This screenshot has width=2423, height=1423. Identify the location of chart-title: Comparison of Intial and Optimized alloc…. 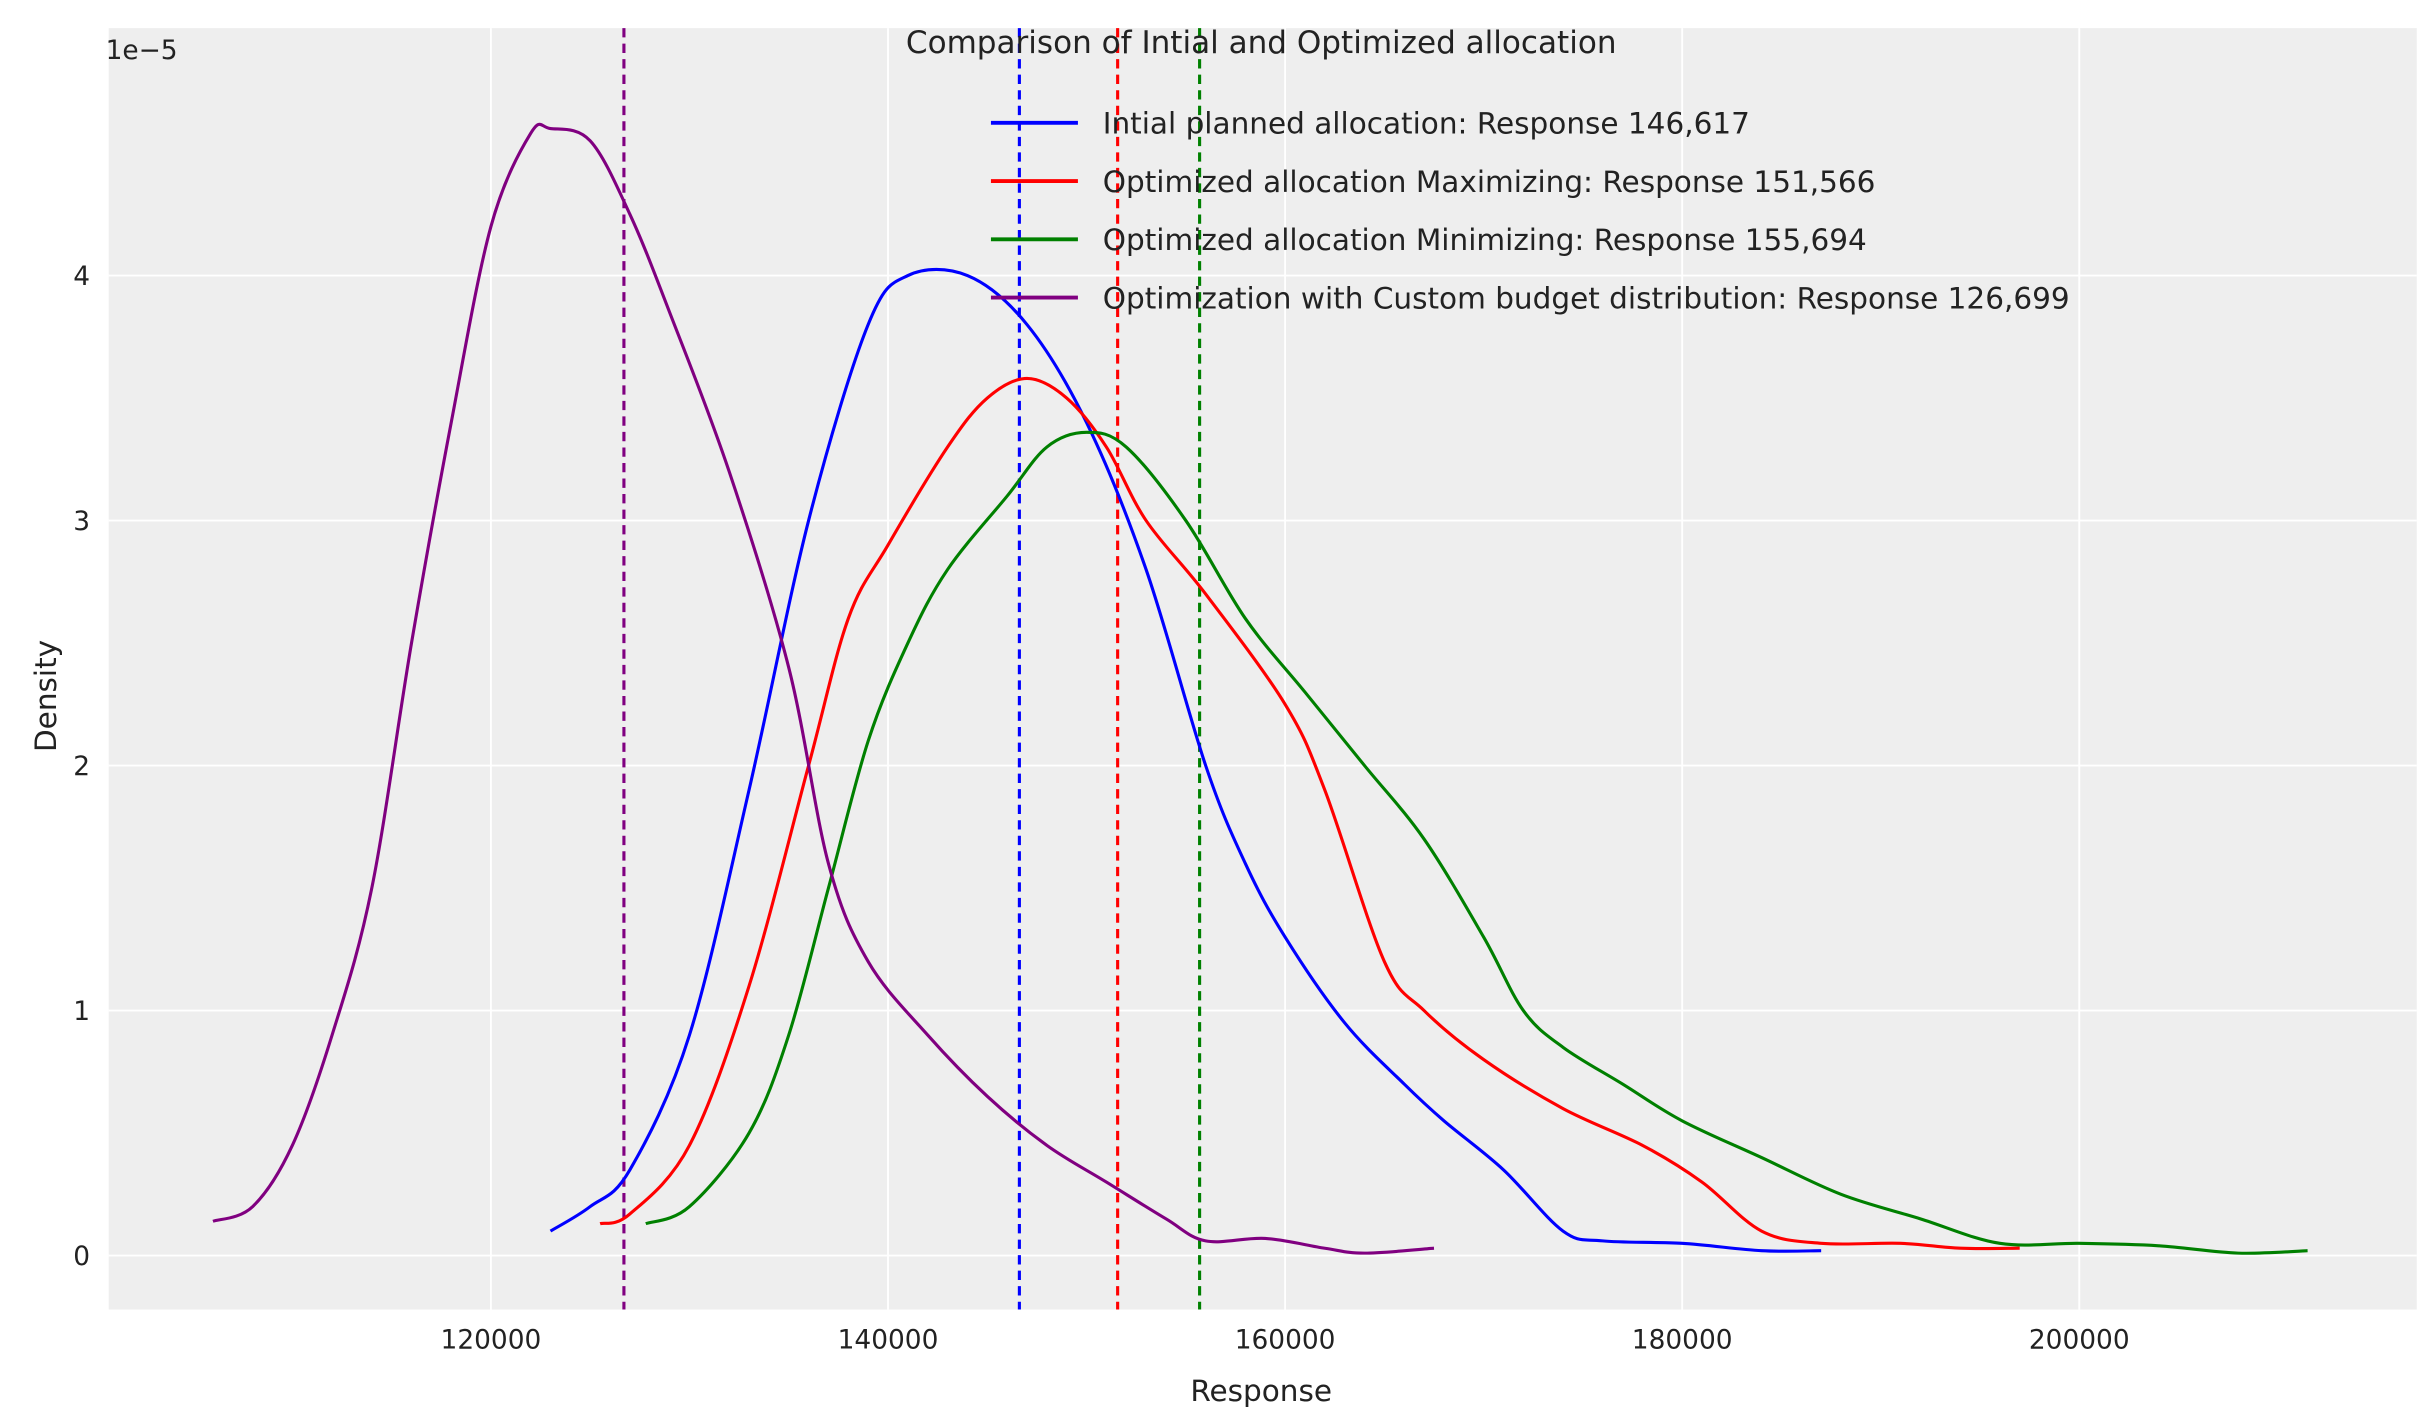
(1261, 43).